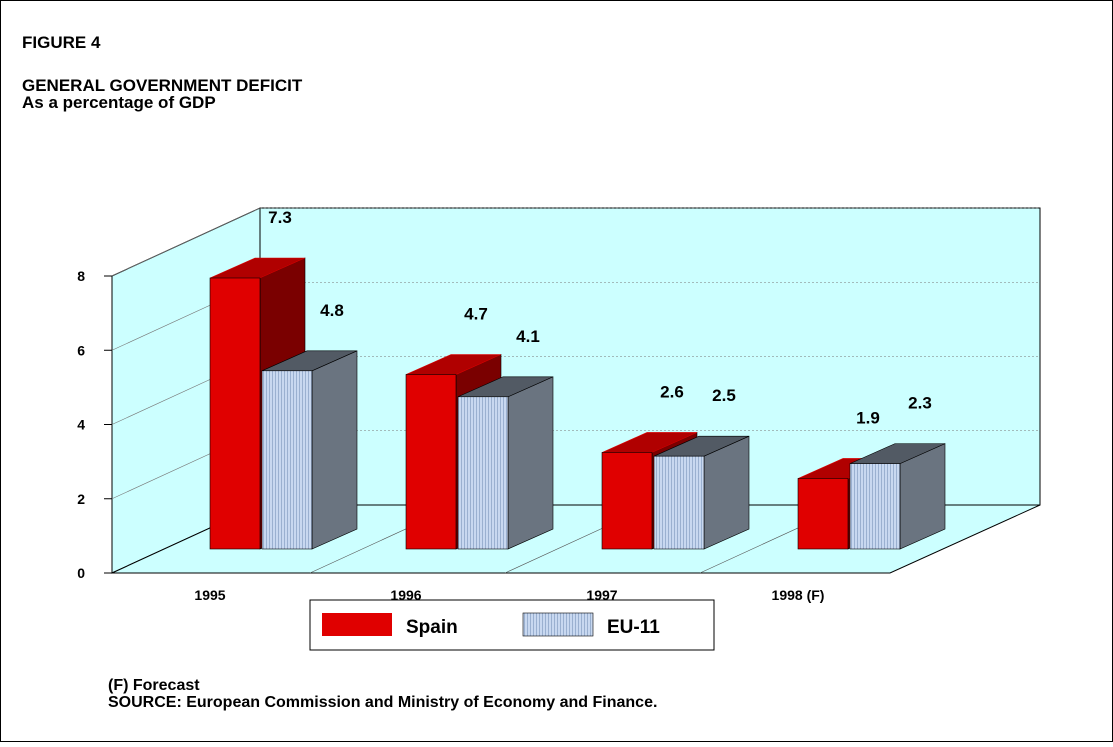  I want to click on x-tick-label: 1995, so click(209, 595).